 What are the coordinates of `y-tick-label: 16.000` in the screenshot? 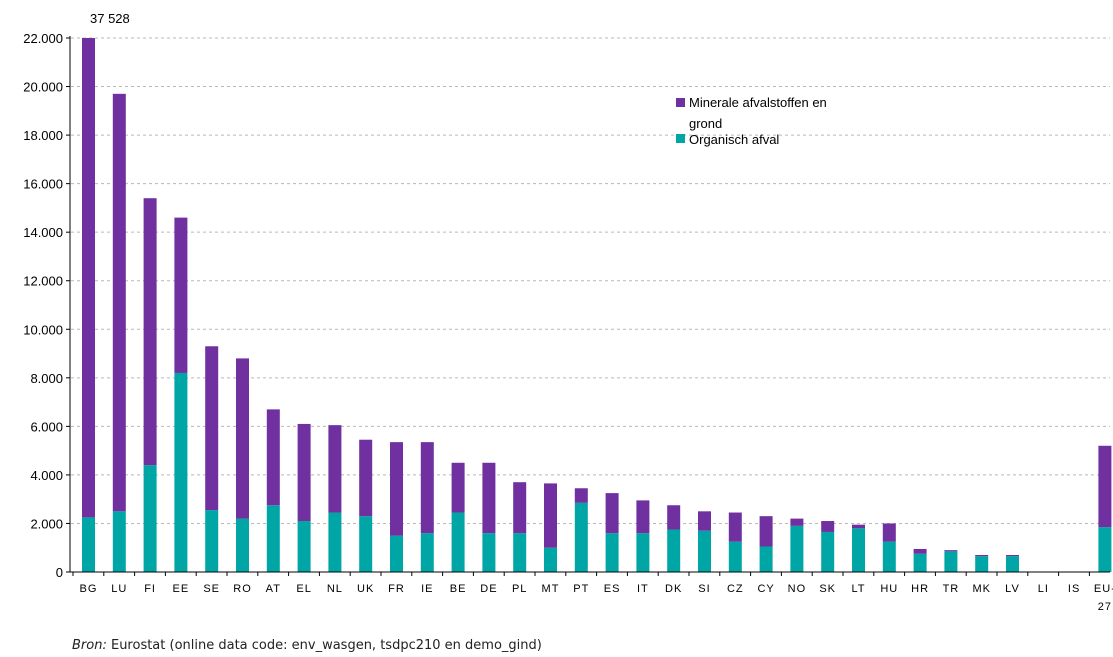 It's located at (43, 184).